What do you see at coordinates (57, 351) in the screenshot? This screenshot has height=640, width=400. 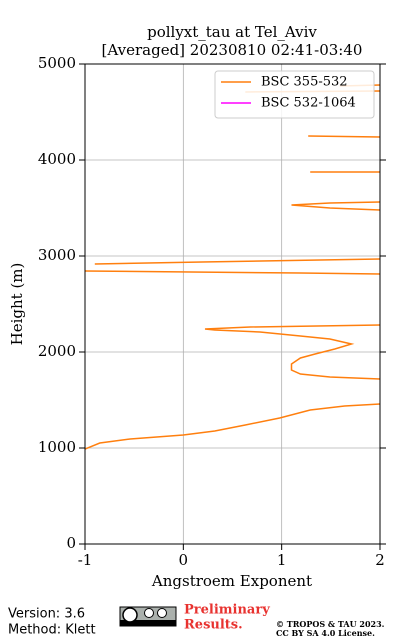 I see `y-tick-label: 2000` at bounding box center [57, 351].